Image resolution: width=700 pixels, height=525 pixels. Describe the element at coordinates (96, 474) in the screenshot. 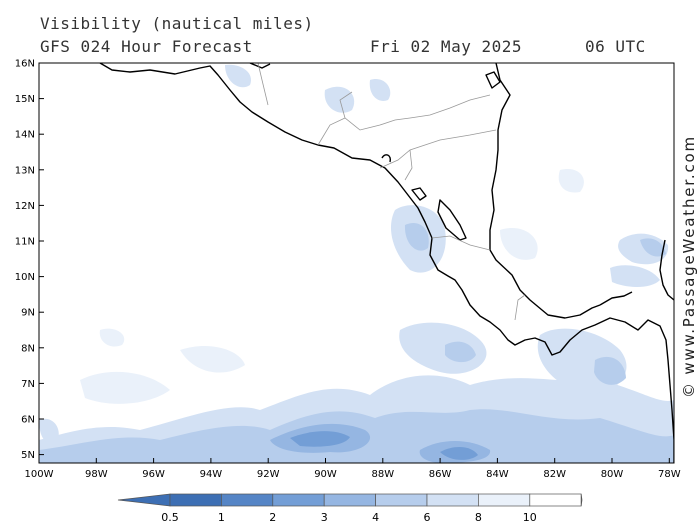

I see `lon-tick-label: 98W` at that location.